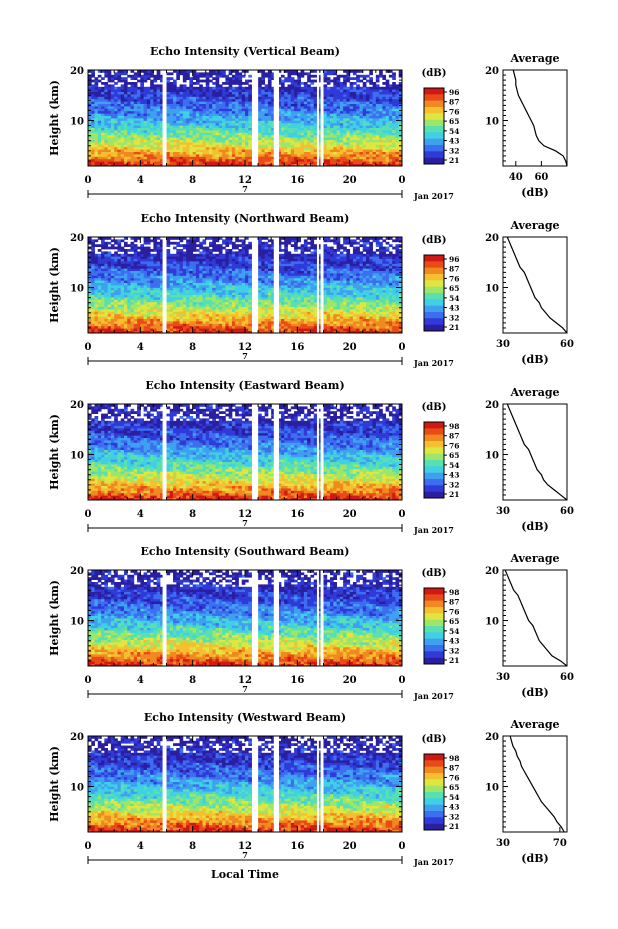 Image resolution: width=618 pixels, height=929 pixels. Describe the element at coordinates (454, 160) in the screenshot. I see `colorbar-tick-label: 21` at that location.